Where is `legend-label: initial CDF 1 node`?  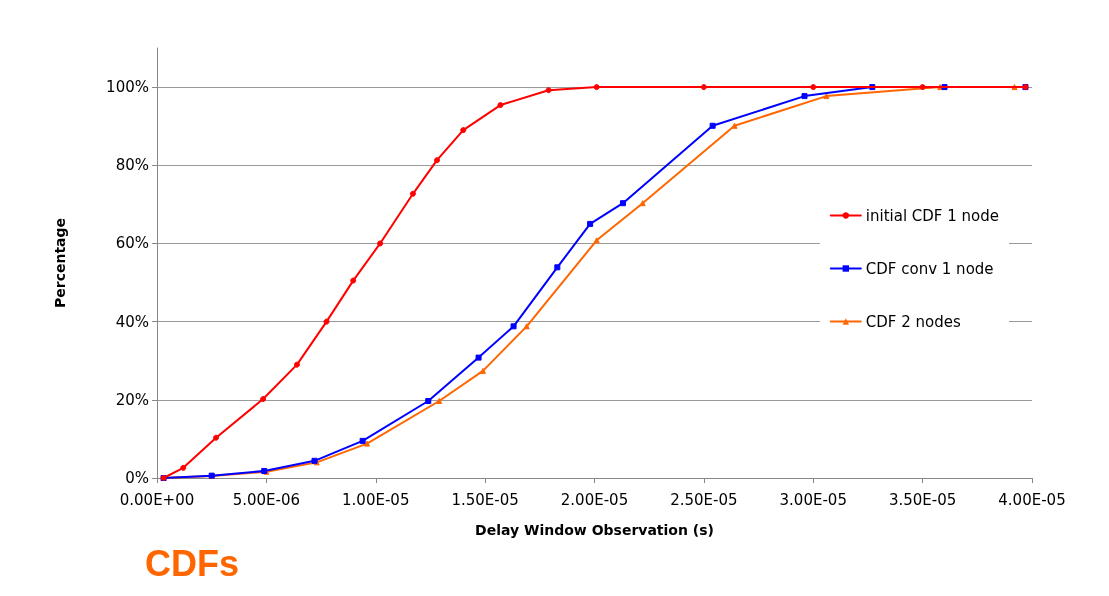 legend-label: initial CDF 1 node is located at coordinates (932, 215).